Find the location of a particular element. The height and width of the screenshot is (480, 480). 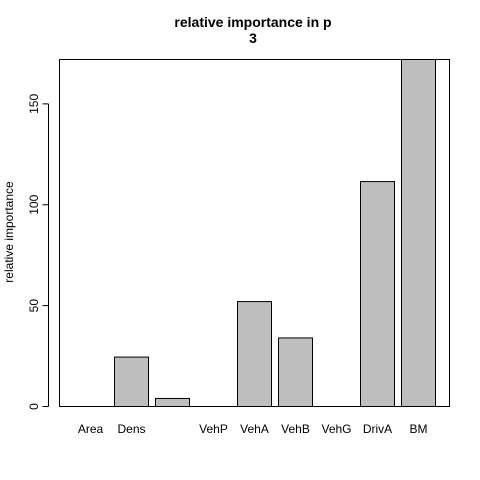

x-tick-label-vehg: VehG is located at coordinates (336, 429).